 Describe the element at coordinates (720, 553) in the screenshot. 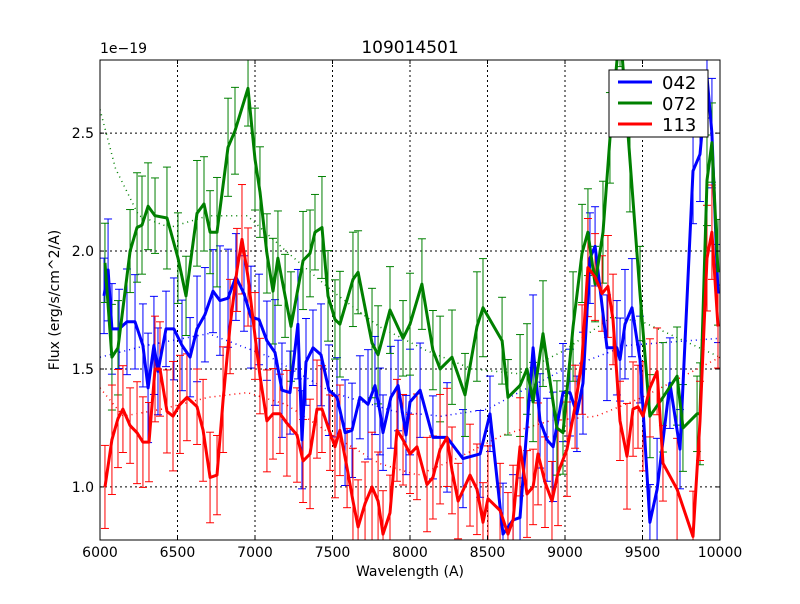

I see `x-tick-label: 10000` at that location.